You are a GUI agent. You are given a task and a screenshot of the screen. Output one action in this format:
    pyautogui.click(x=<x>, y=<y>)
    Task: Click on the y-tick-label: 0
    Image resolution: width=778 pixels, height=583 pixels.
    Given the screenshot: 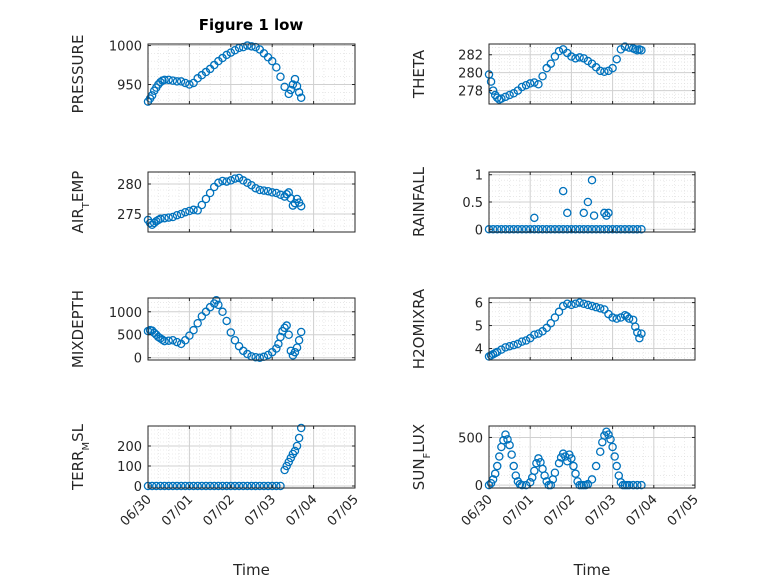 What is the action you would take?
    pyautogui.click(x=138, y=359)
    